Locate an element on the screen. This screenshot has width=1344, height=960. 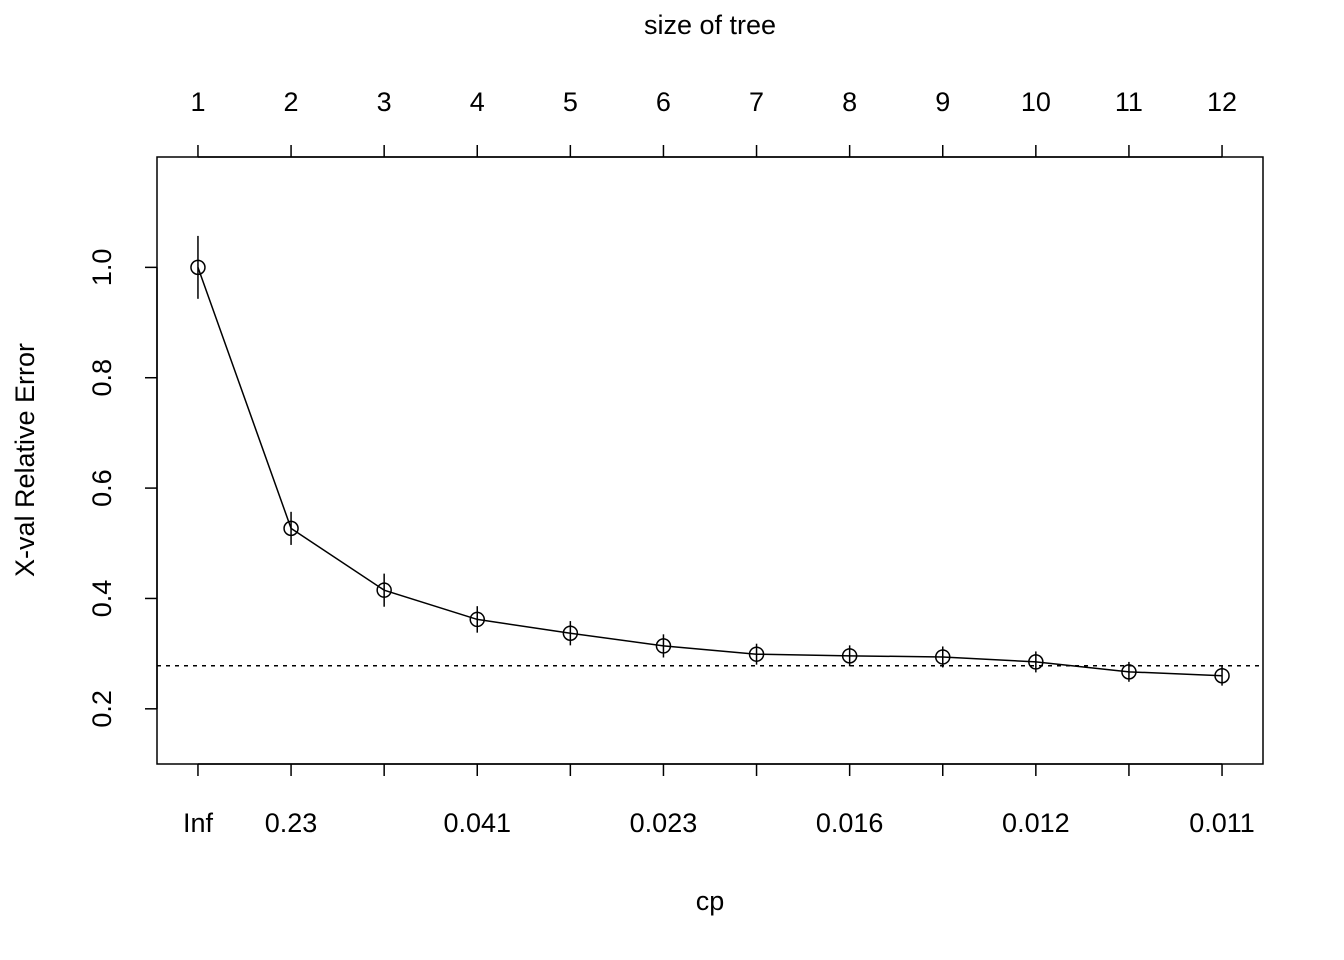
bottom-tick-label: 0.23 is located at coordinates (291, 823).